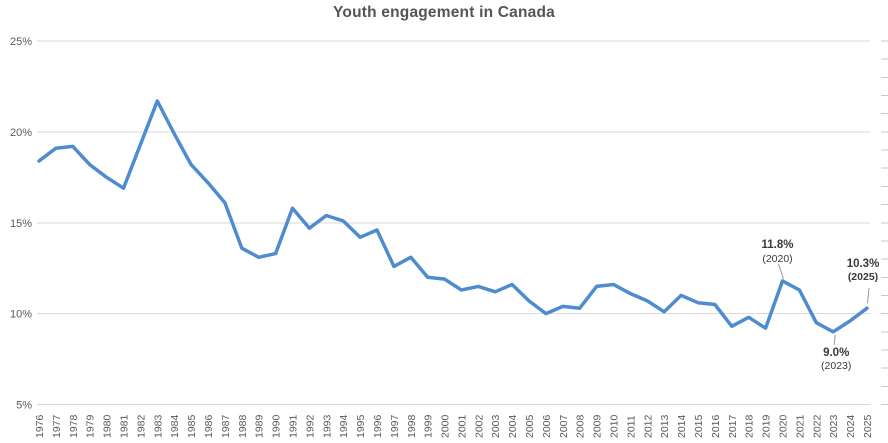 The image size is (888, 443). Describe the element at coordinates (598, 426) in the screenshot. I see `x-axis-label: 2009` at that location.